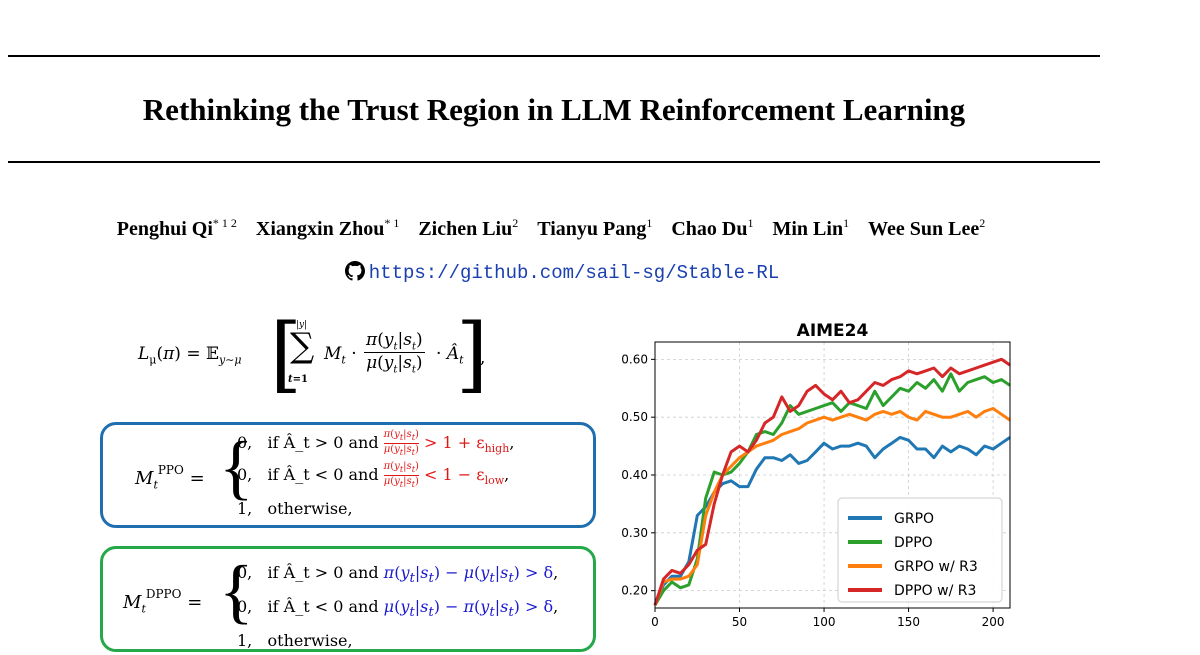 The height and width of the screenshot is (655, 1200). I want to click on github-icon, so click(354, 271).